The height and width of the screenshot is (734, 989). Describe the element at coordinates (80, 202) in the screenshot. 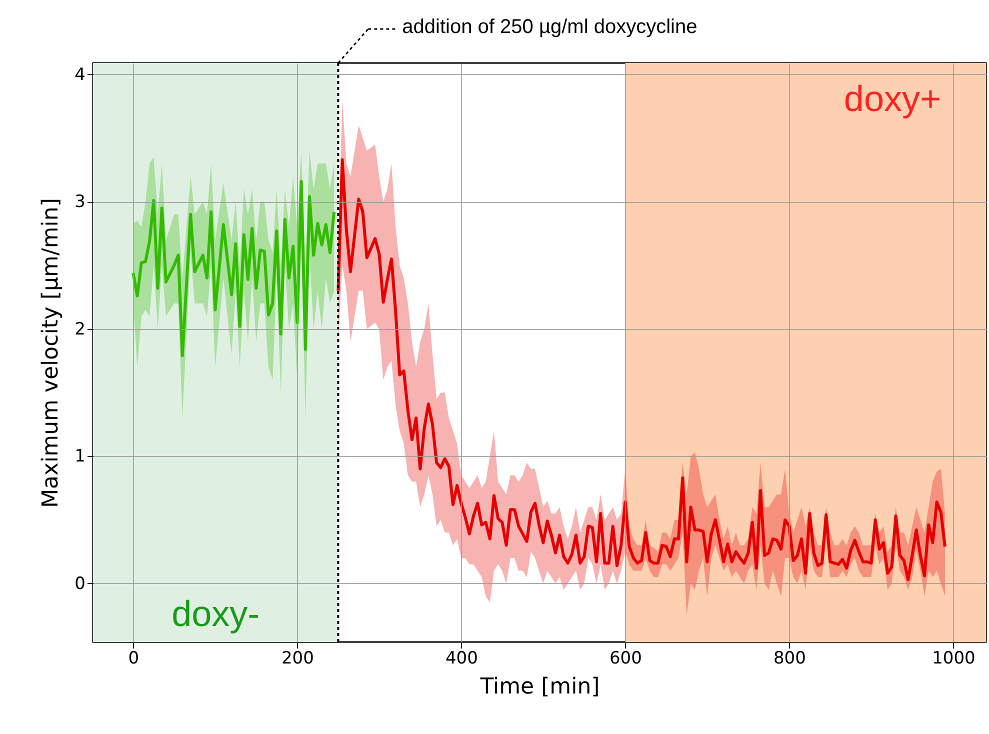

I see `y-tick-label: 3` at that location.